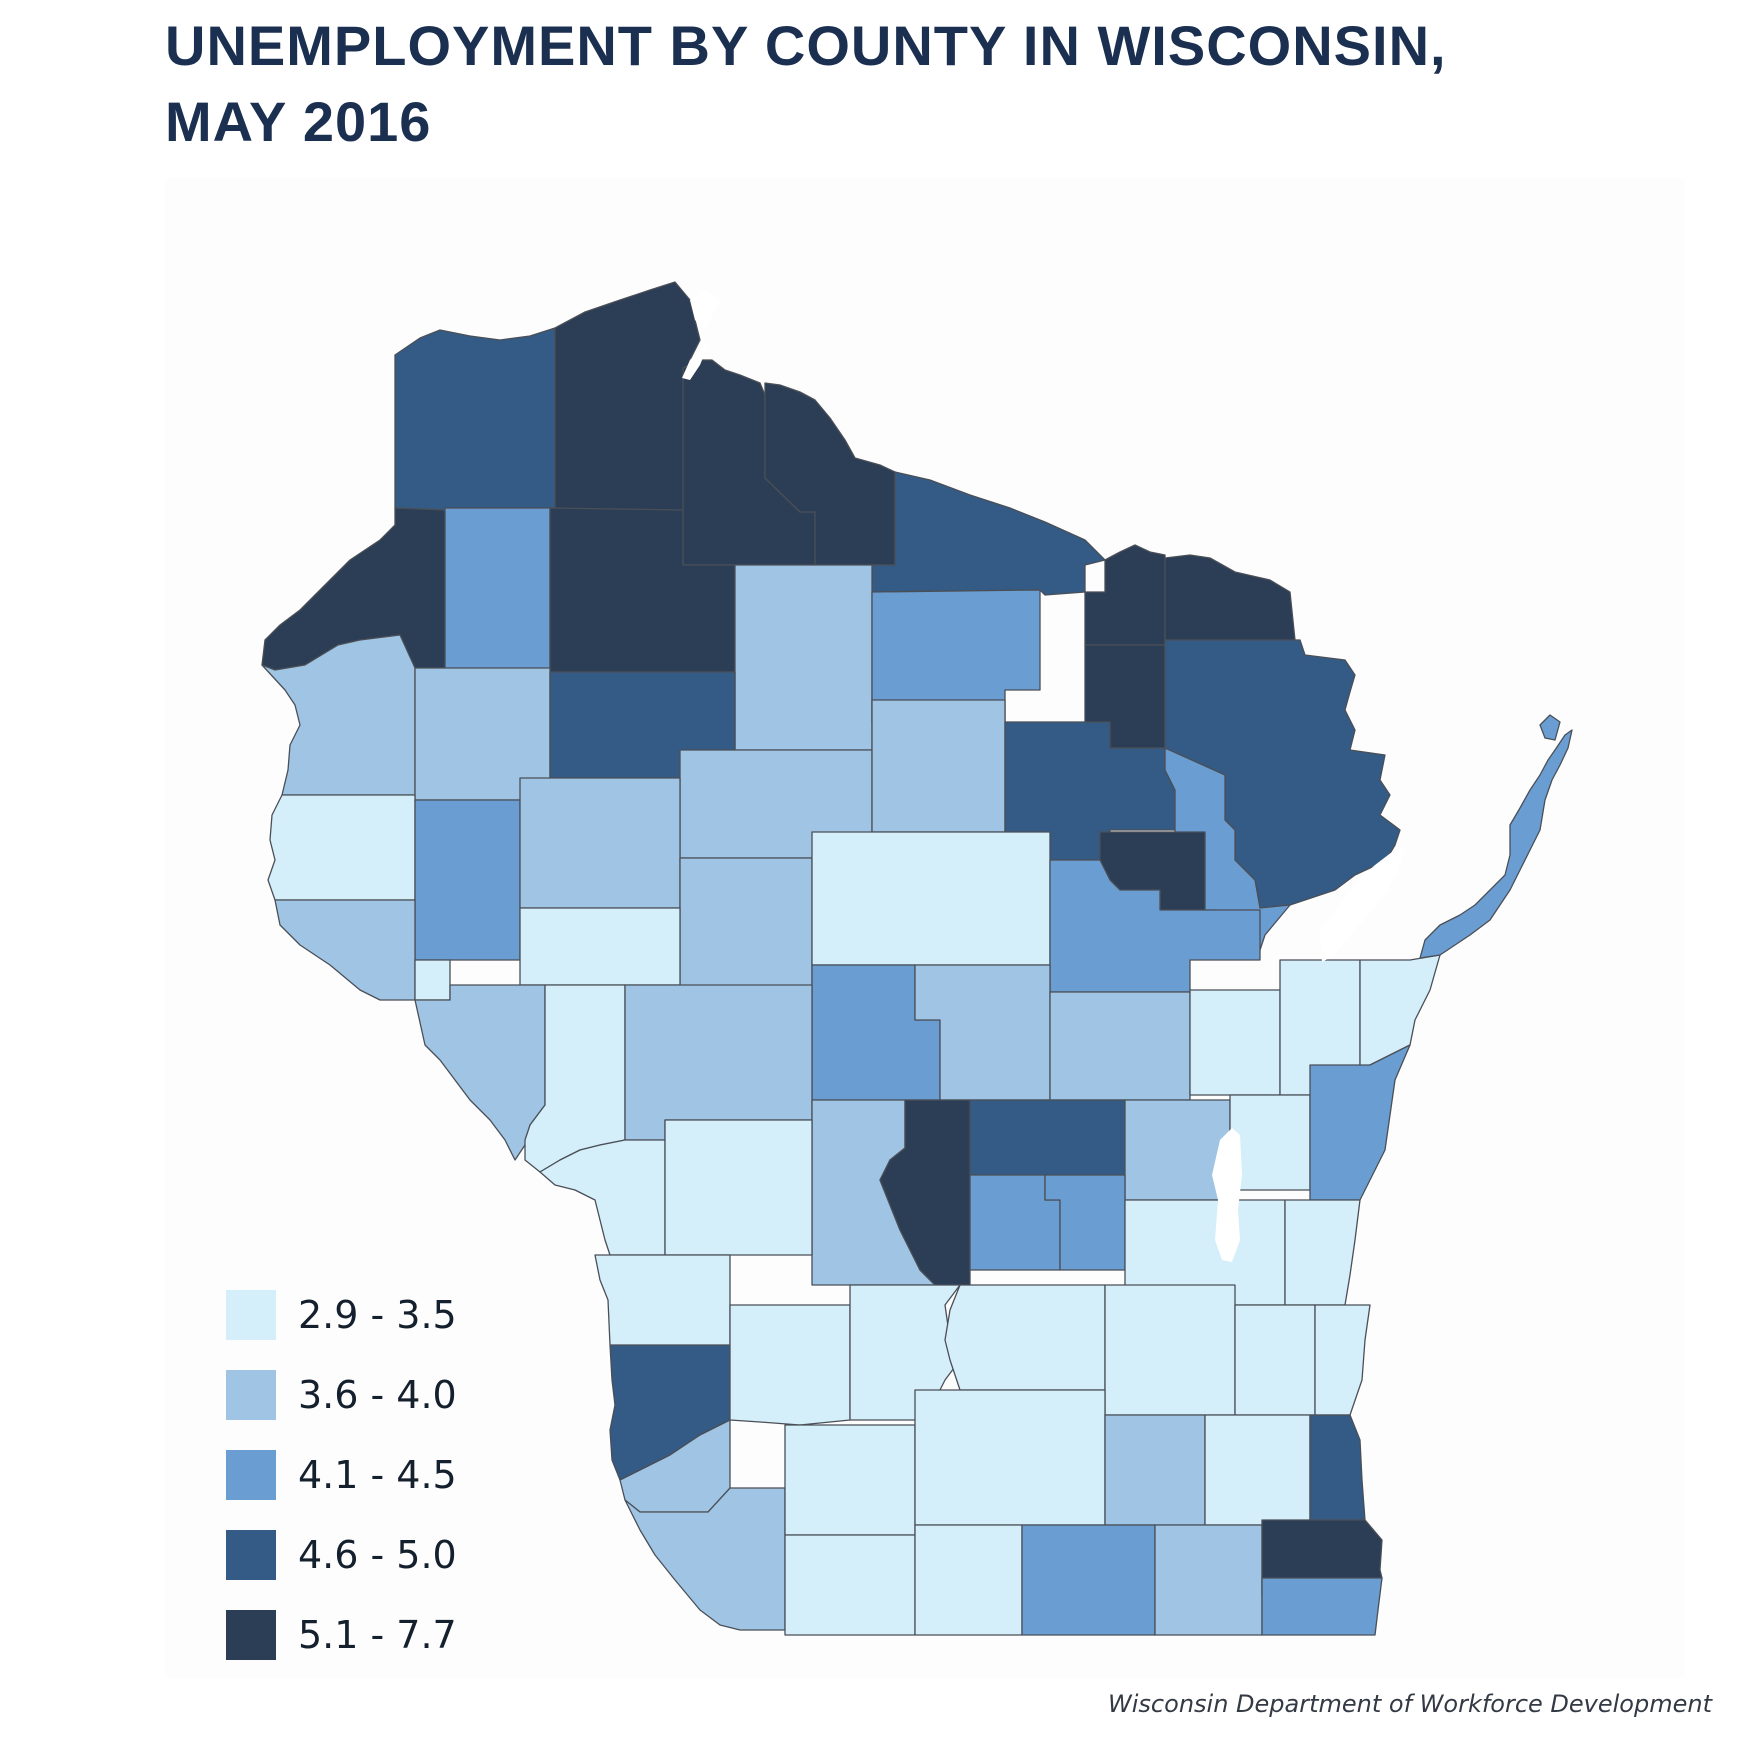  I want to click on county-washington, so click(1275, 1360).